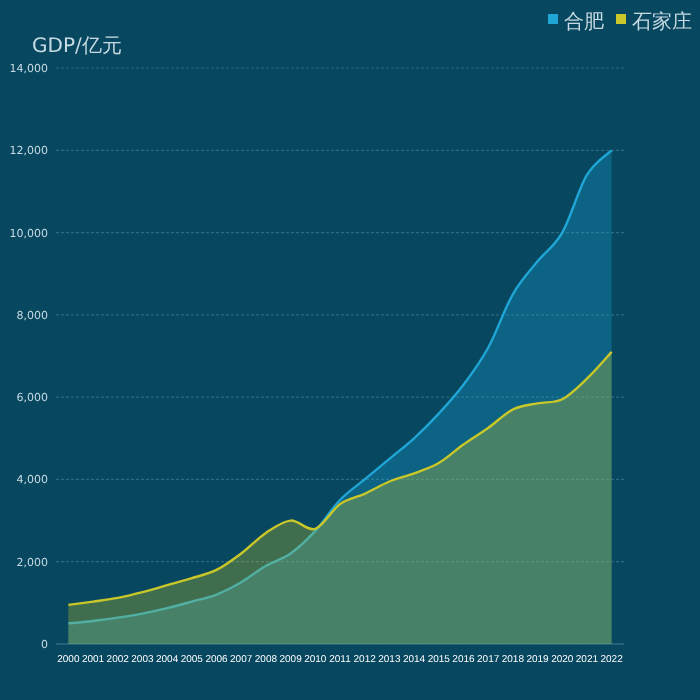 This screenshot has height=700, width=700. I want to click on y-axis-title: GDP/亿元, so click(77, 47).